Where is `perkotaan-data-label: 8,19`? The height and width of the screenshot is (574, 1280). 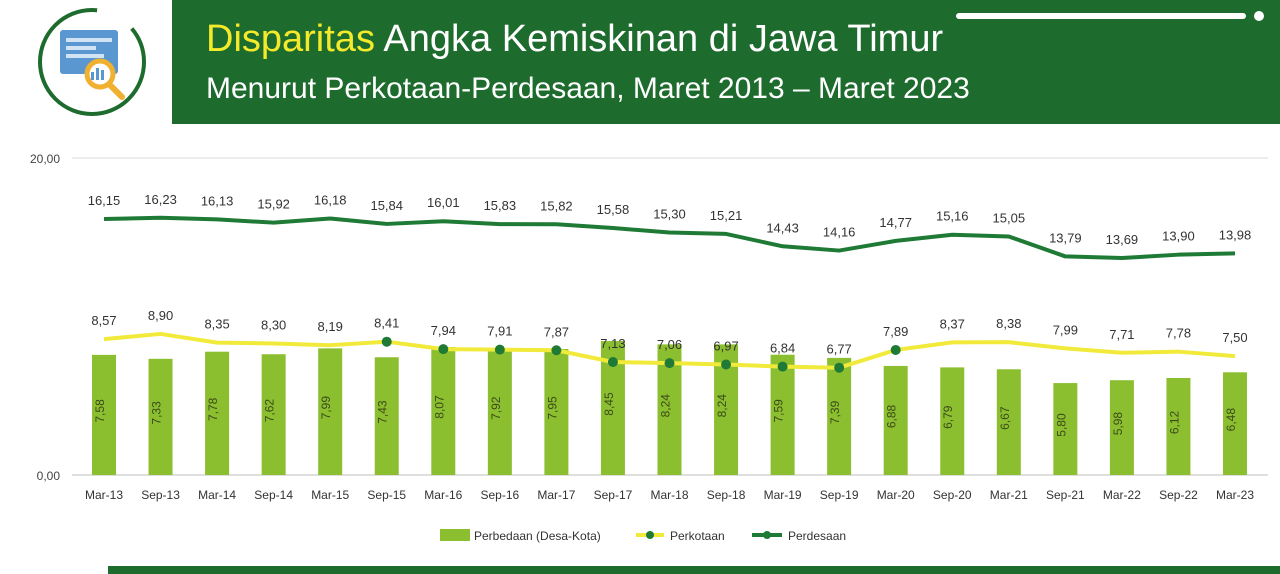
perkotaan-data-label: 8,19 is located at coordinates (330, 326).